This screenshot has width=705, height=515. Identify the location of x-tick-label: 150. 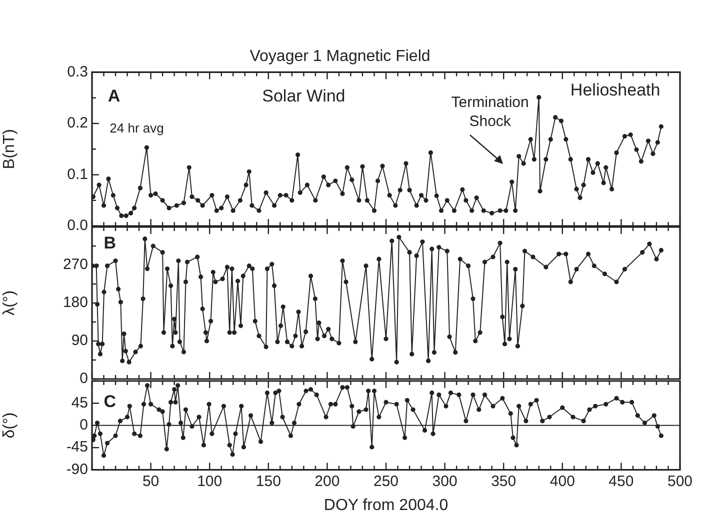
(268, 481).